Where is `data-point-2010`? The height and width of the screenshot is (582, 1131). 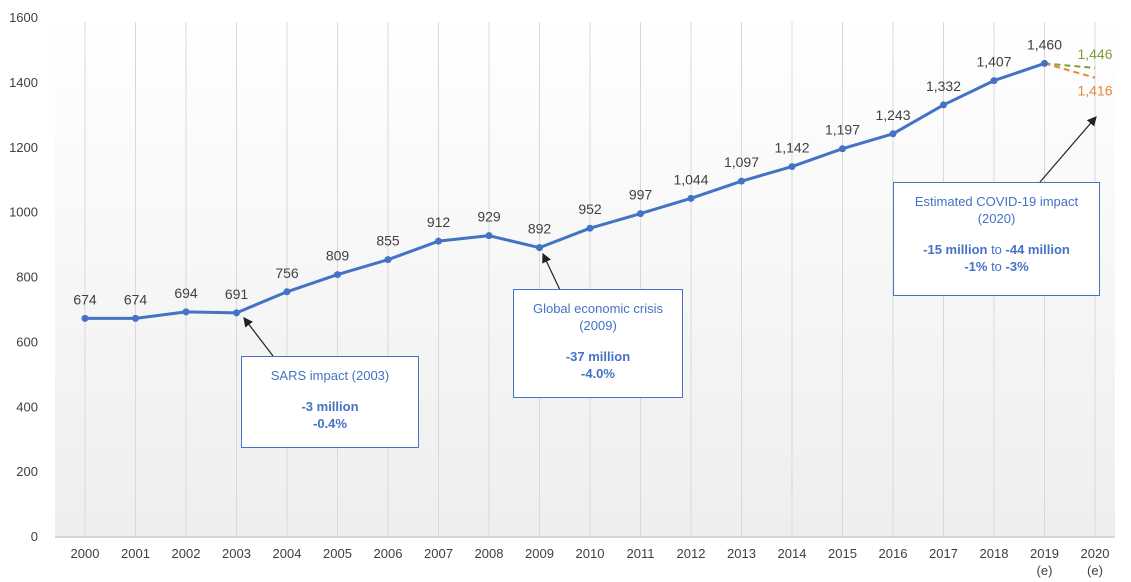
data-point-2010 is located at coordinates (590, 228).